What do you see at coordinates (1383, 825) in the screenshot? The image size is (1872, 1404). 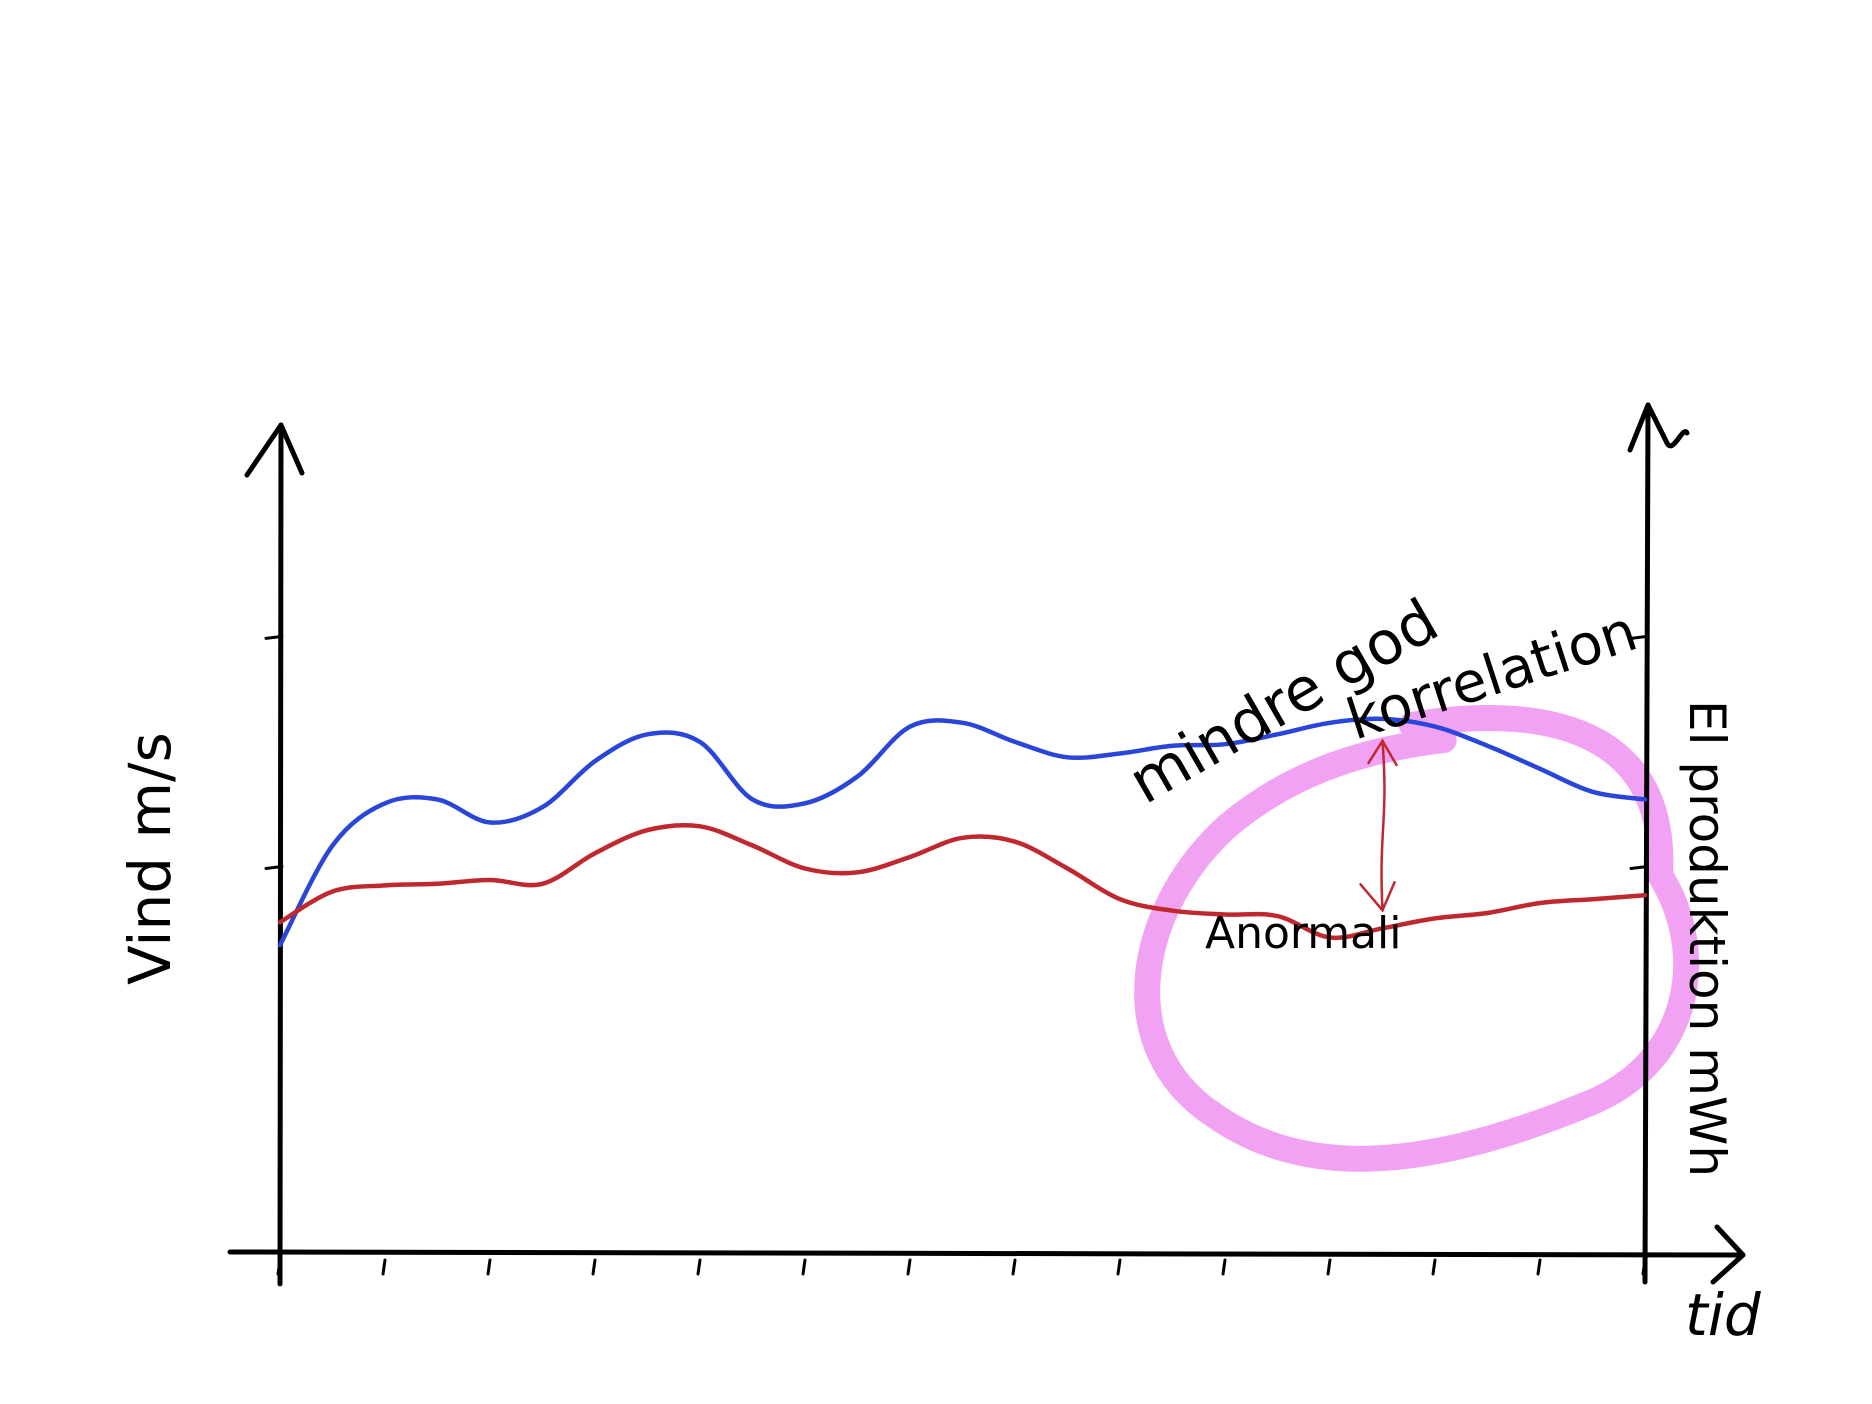 I see `anomaly-arrow-shaft` at bounding box center [1383, 825].